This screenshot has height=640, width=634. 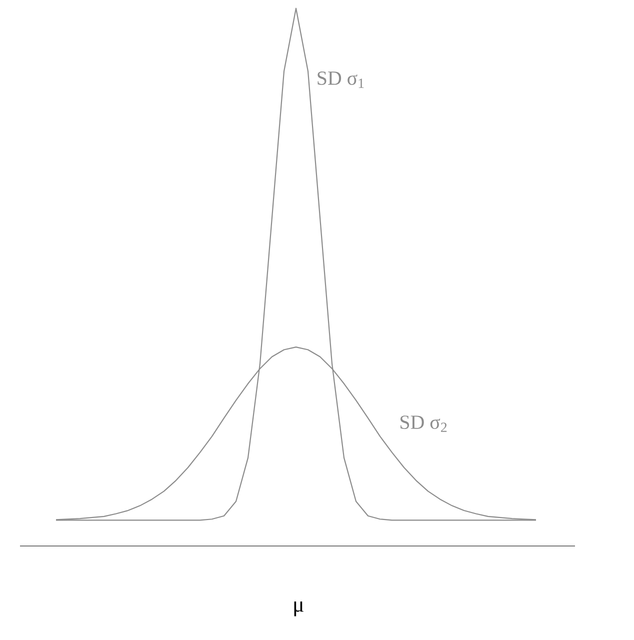 What do you see at coordinates (299, 609) in the screenshot?
I see `x-axis-title: μ` at bounding box center [299, 609].